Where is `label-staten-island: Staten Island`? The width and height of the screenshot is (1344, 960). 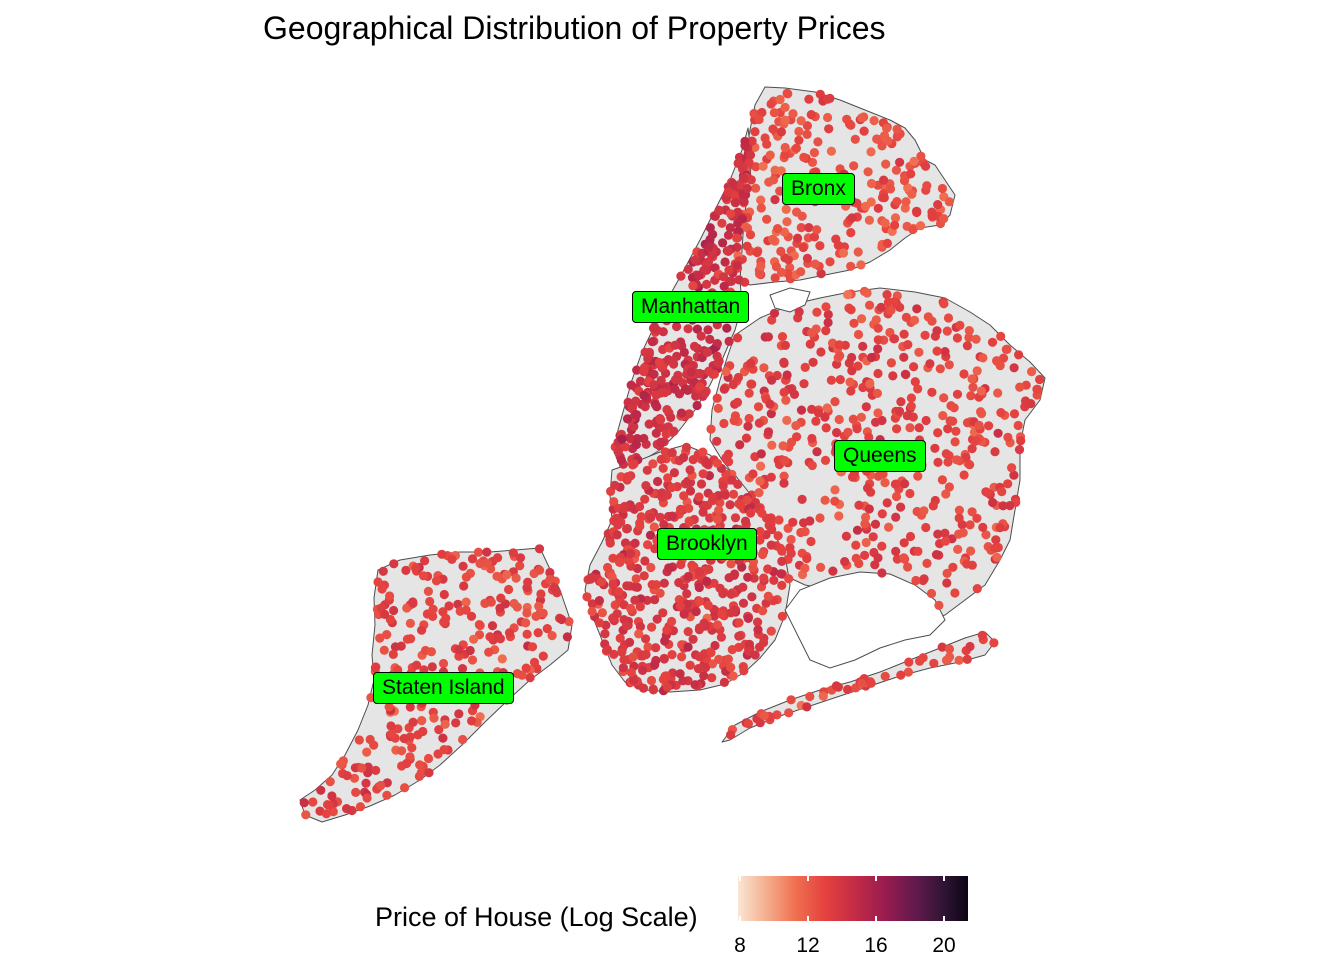
label-staten-island: Staten Island is located at coordinates (443, 688).